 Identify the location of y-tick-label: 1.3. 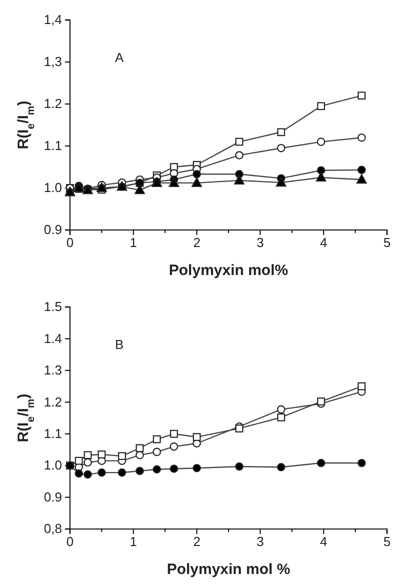
(53, 370).